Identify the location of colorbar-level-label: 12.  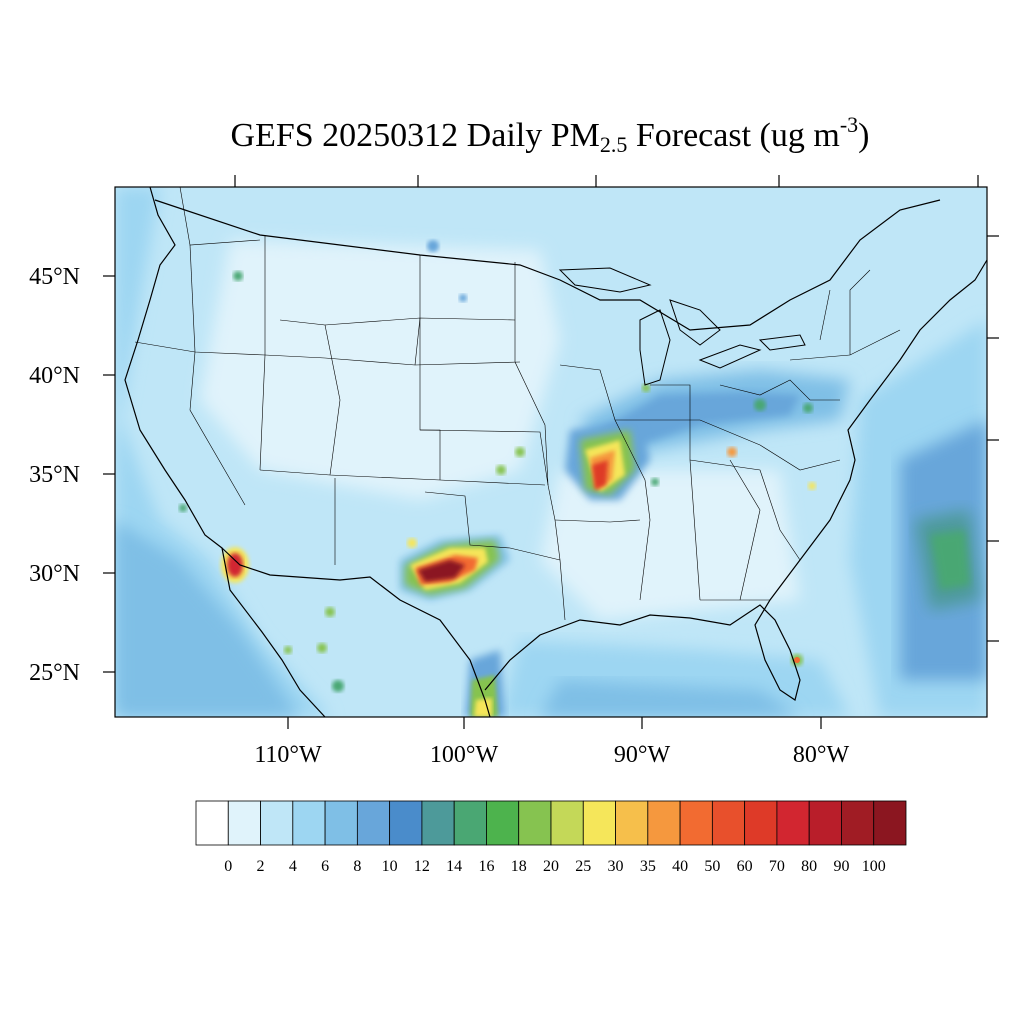
(422, 866).